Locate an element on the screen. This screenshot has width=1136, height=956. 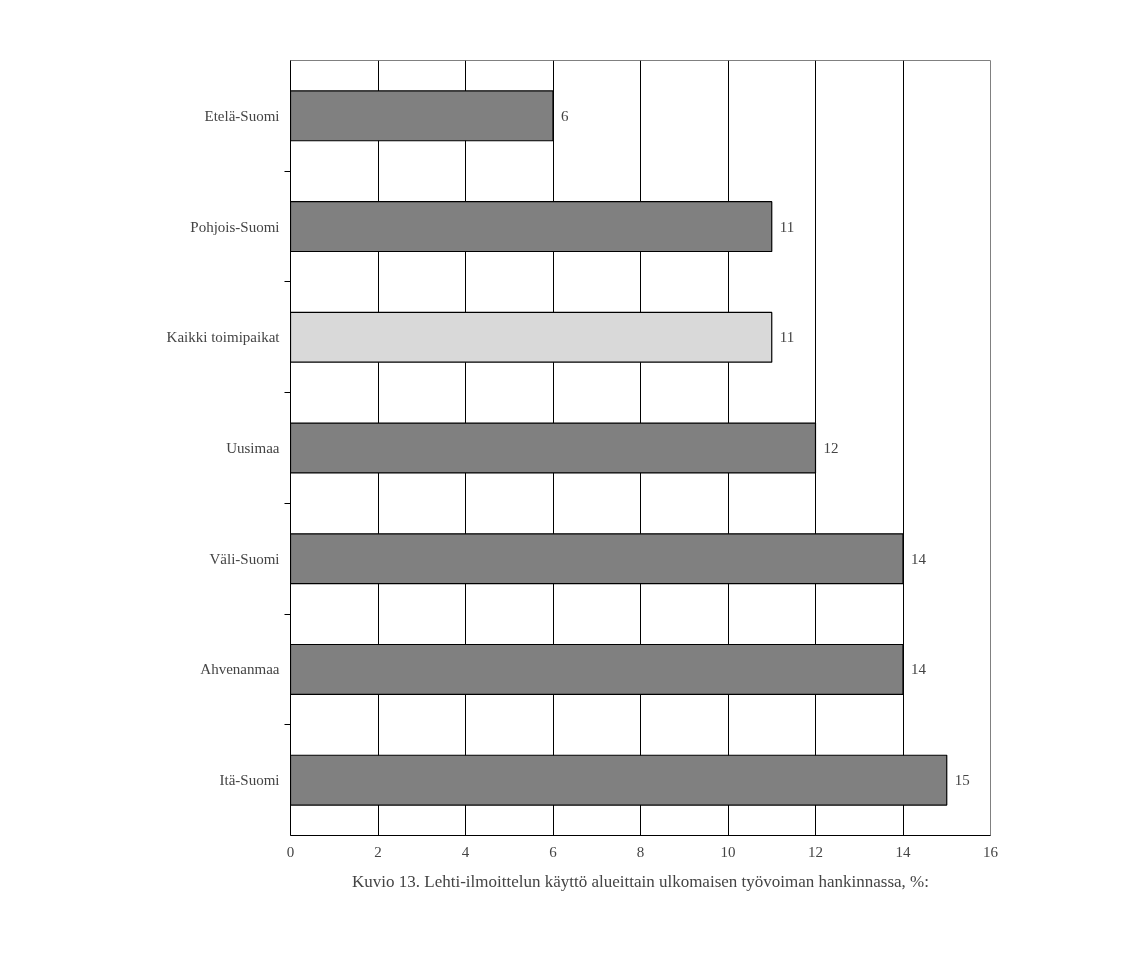
y-tick-label: Itä-Suomi is located at coordinates (249, 780).